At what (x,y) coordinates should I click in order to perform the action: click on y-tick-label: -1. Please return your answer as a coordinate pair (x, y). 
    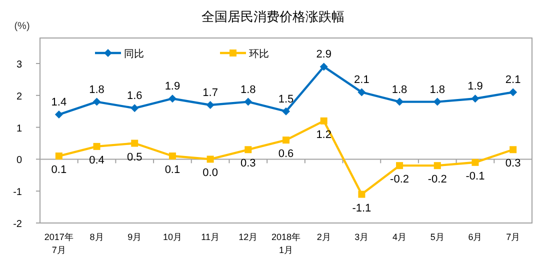
    Looking at the image, I should click on (17, 192).